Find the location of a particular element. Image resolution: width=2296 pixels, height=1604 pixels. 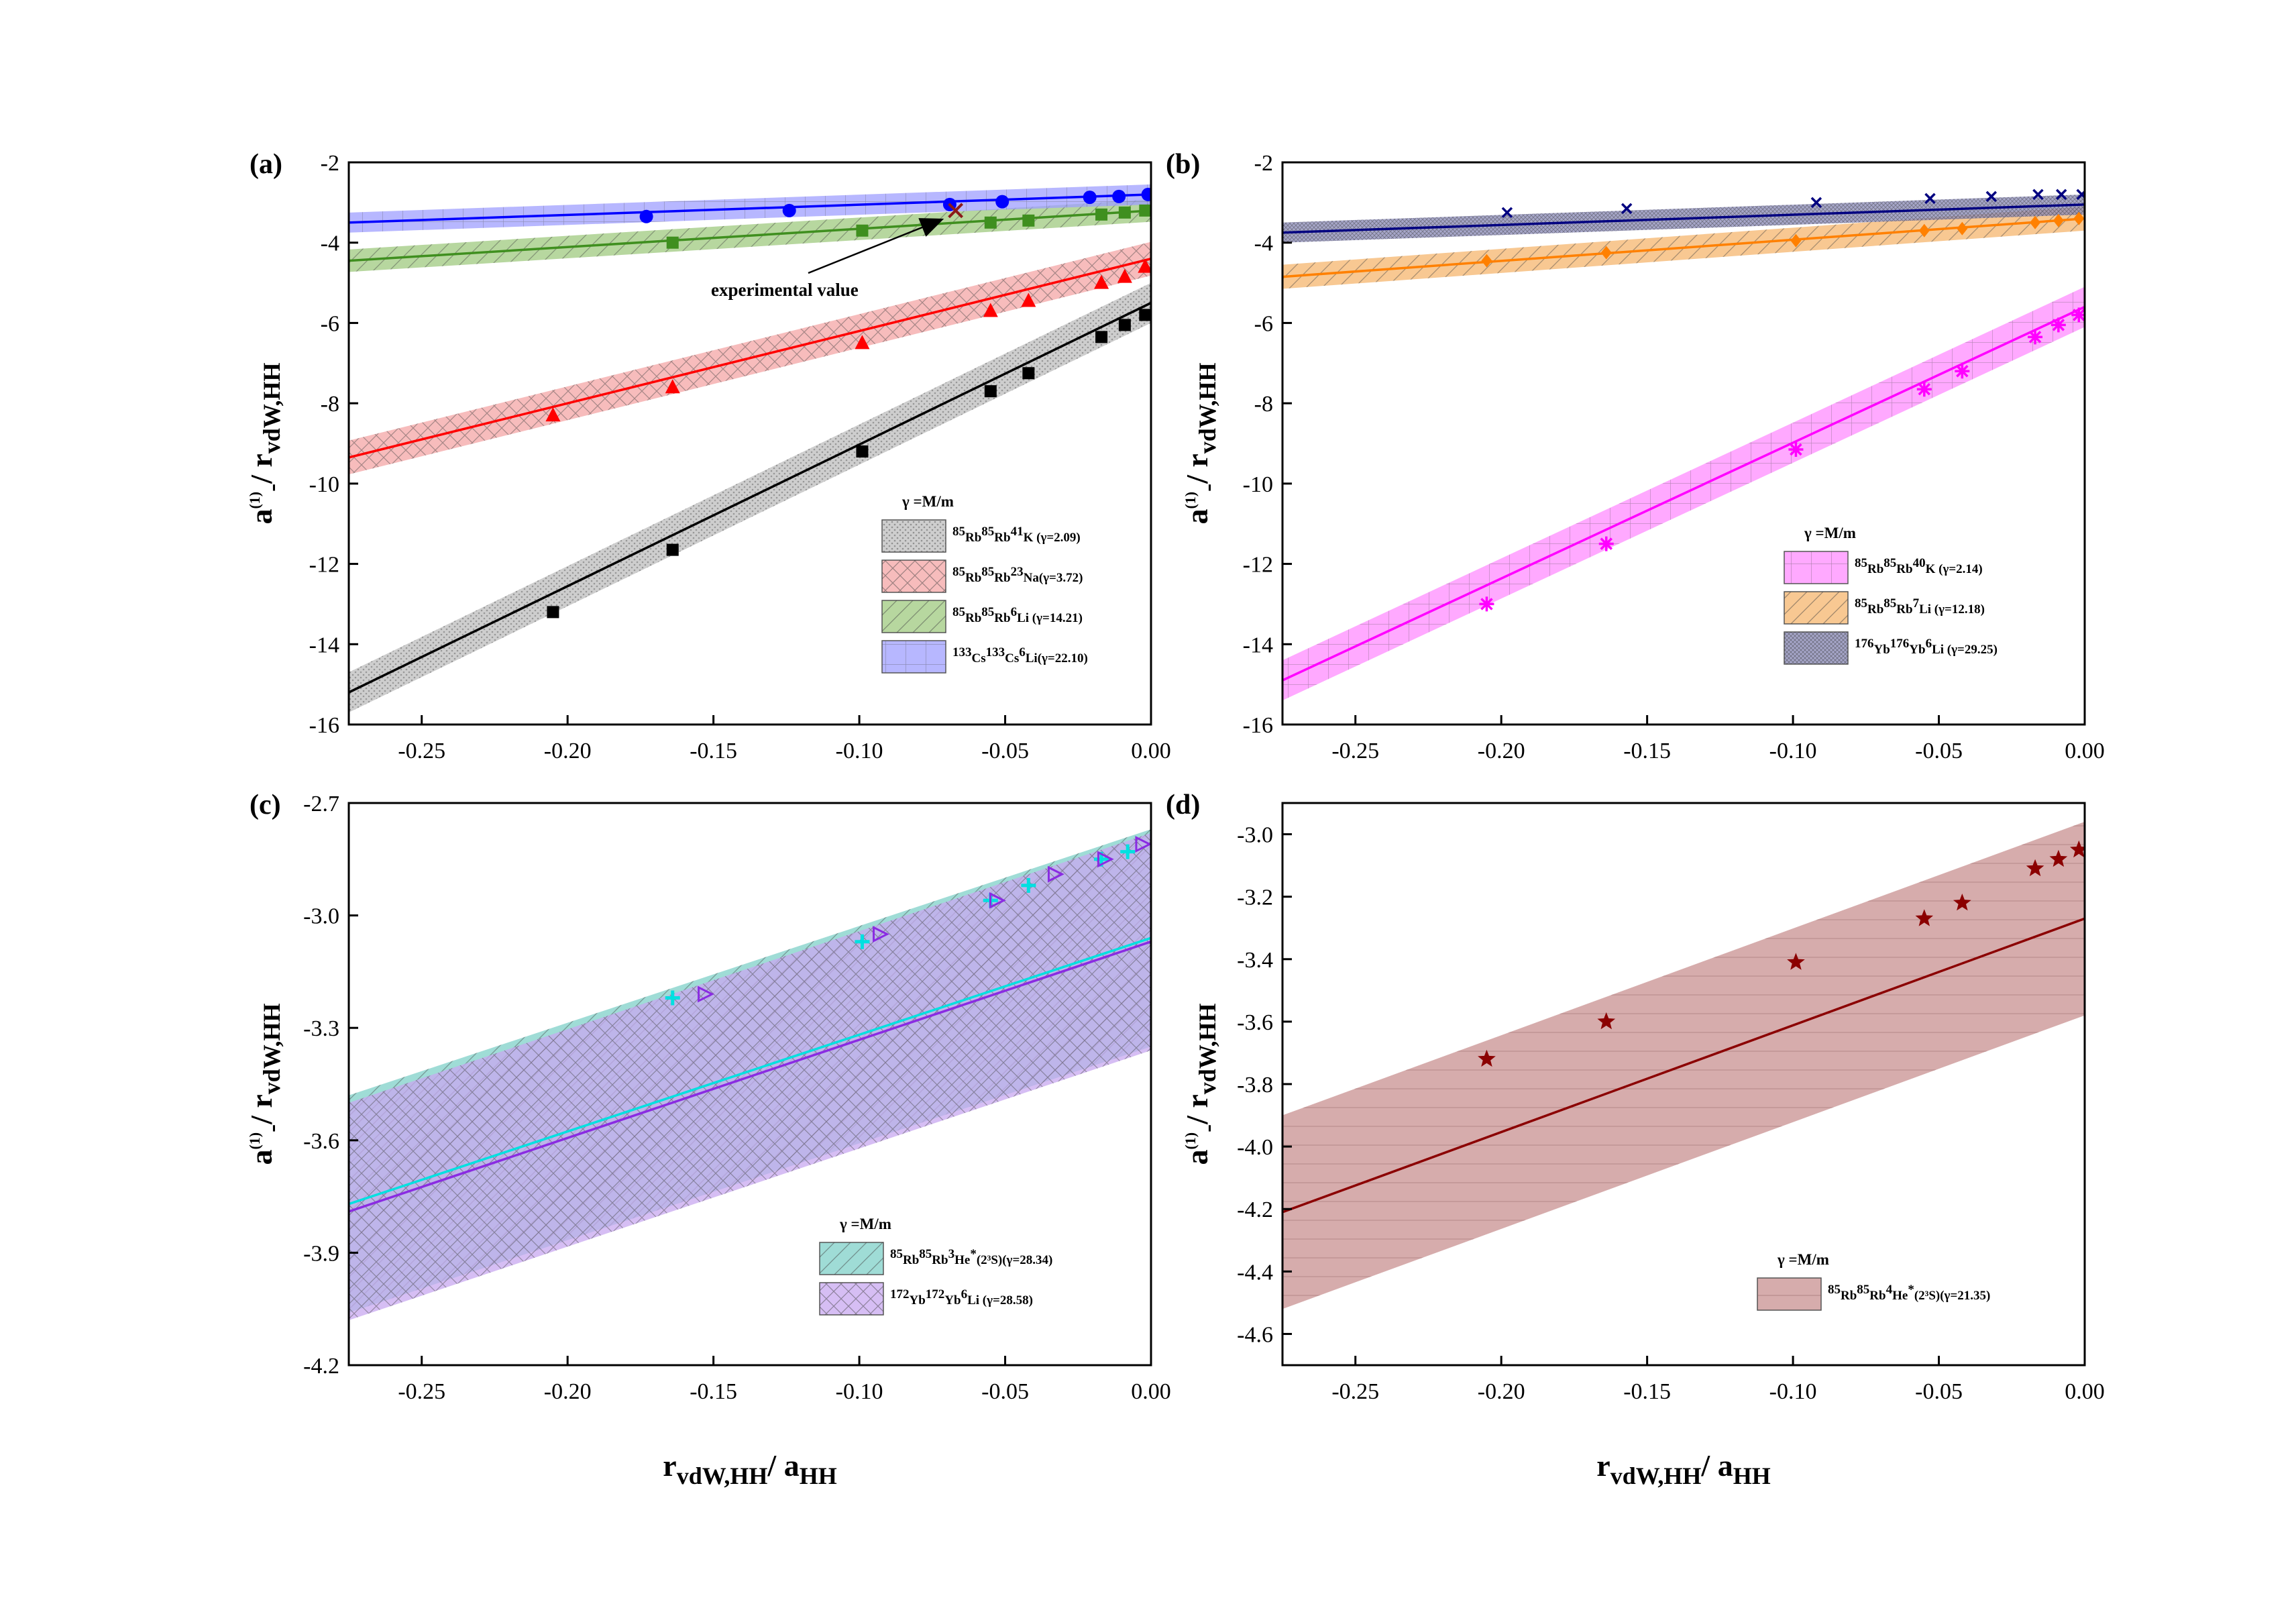

panel-label: (a) is located at coordinates (266, 164).